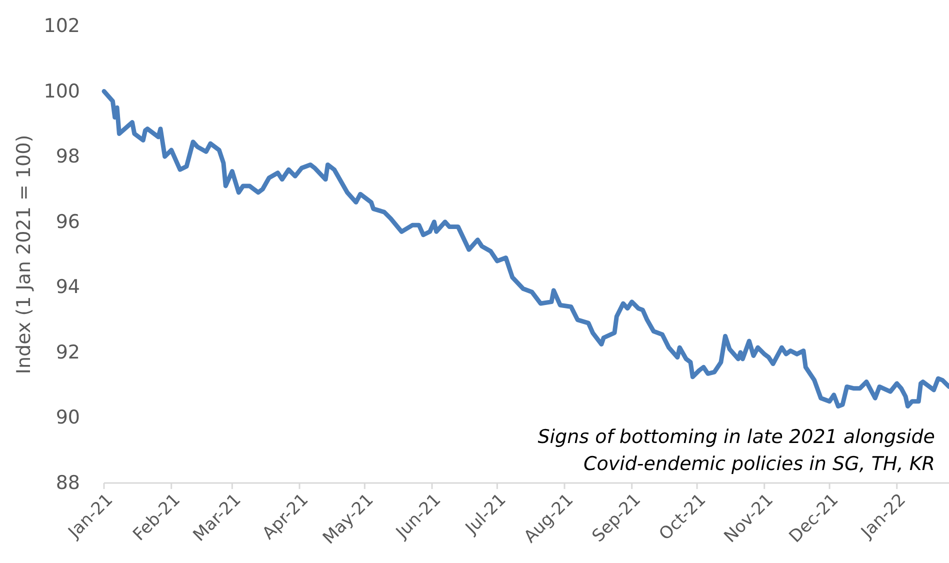 This screenshot has width=949, height=563. What do you see at coordinates (62, 26) in the screenshot?
I see `y-tick-label: 102` at bounding box center [62, 26].